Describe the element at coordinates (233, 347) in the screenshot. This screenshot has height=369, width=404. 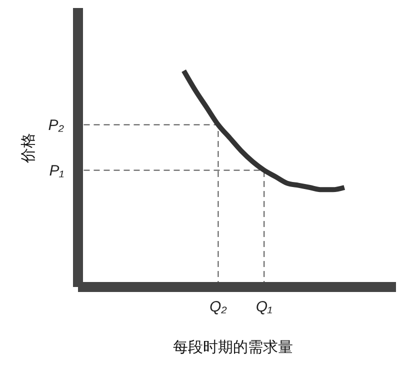
I see `x-axis-title: 每段时期的需求量` at that location.